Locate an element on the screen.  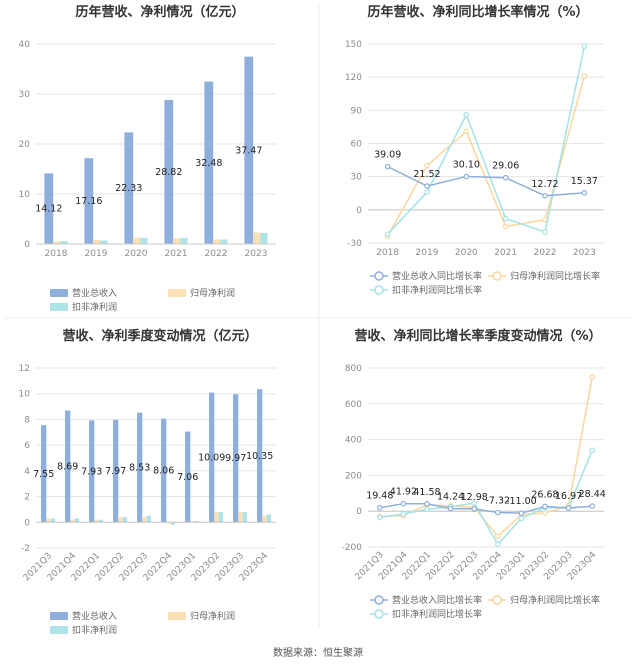
chart2-x-tick: 2019 is located at coordinates (427, 253).